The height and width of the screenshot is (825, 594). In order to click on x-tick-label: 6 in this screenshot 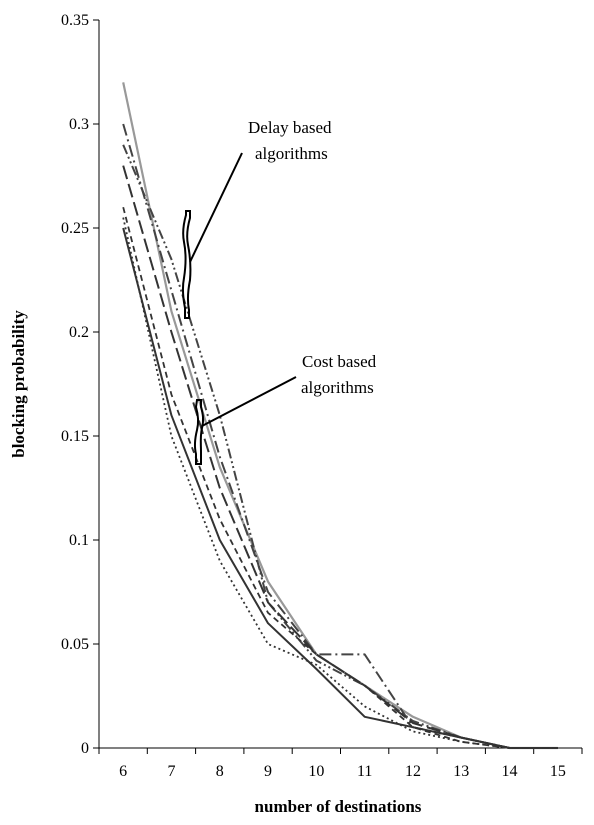, I will do `click(123, 771)`.